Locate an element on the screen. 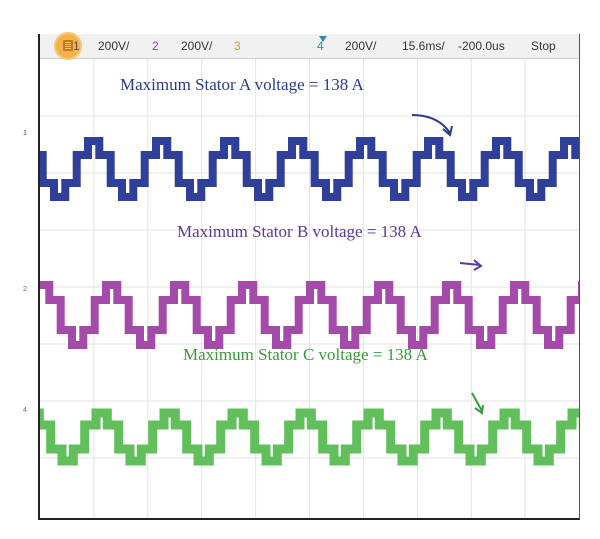 The width and height of the screenshot is (600, 539). annotation-arrow-c is located at coordinates (477, 403).